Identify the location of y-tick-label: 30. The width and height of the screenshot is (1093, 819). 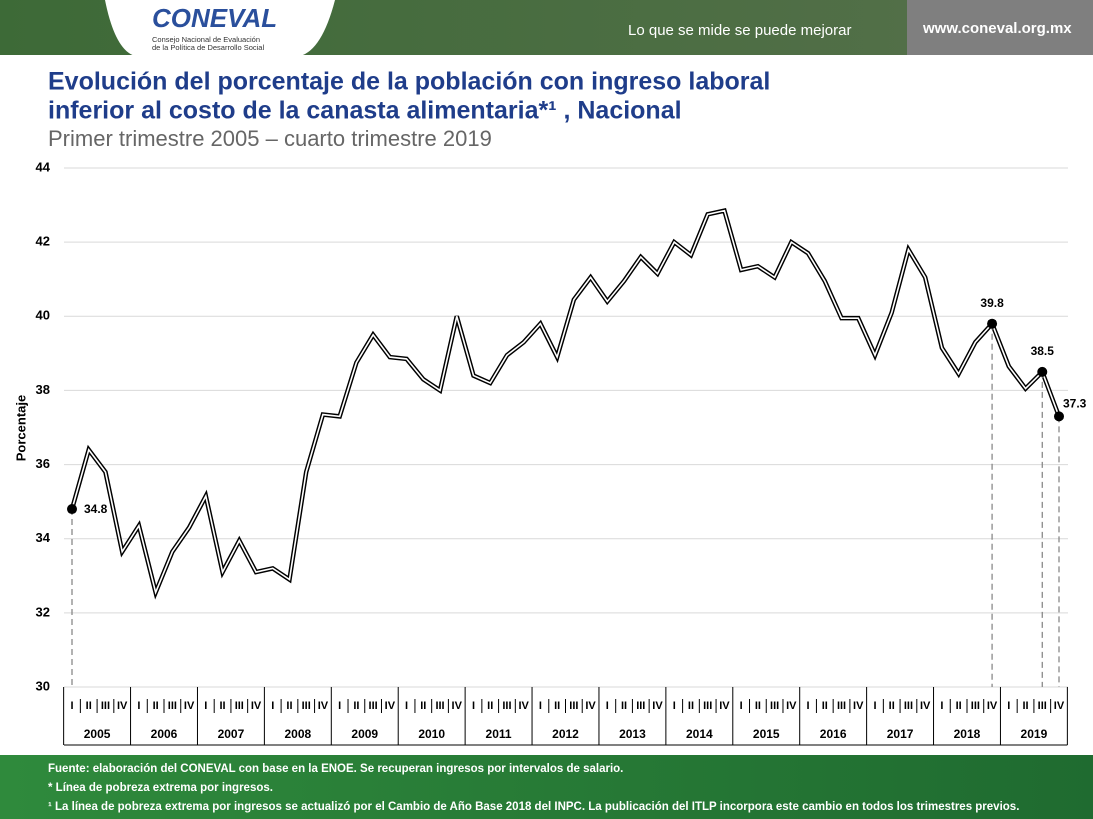
(43, 685).